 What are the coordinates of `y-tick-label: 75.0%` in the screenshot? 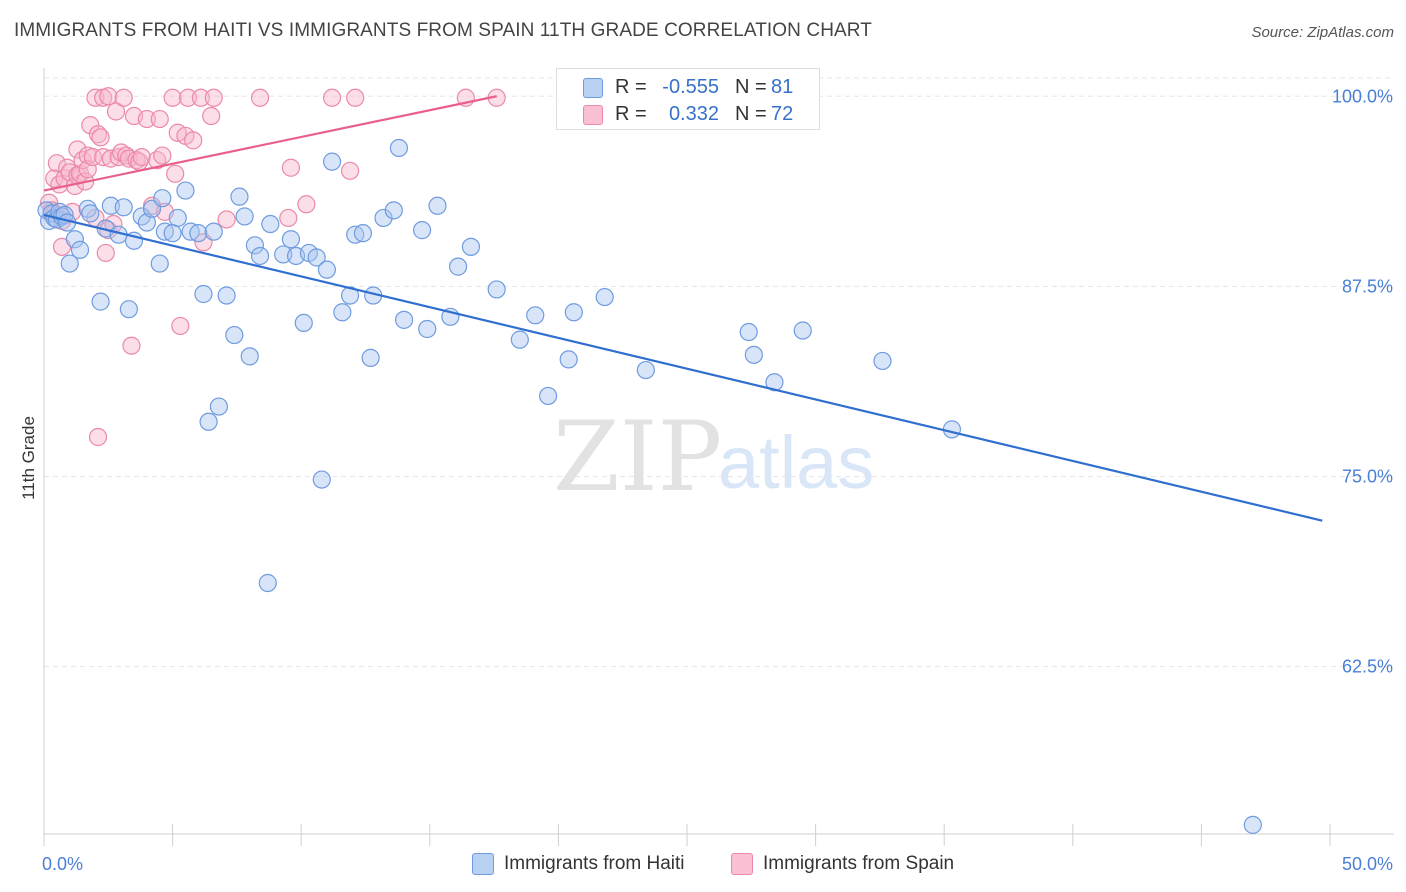 It's located at (1367, 477).